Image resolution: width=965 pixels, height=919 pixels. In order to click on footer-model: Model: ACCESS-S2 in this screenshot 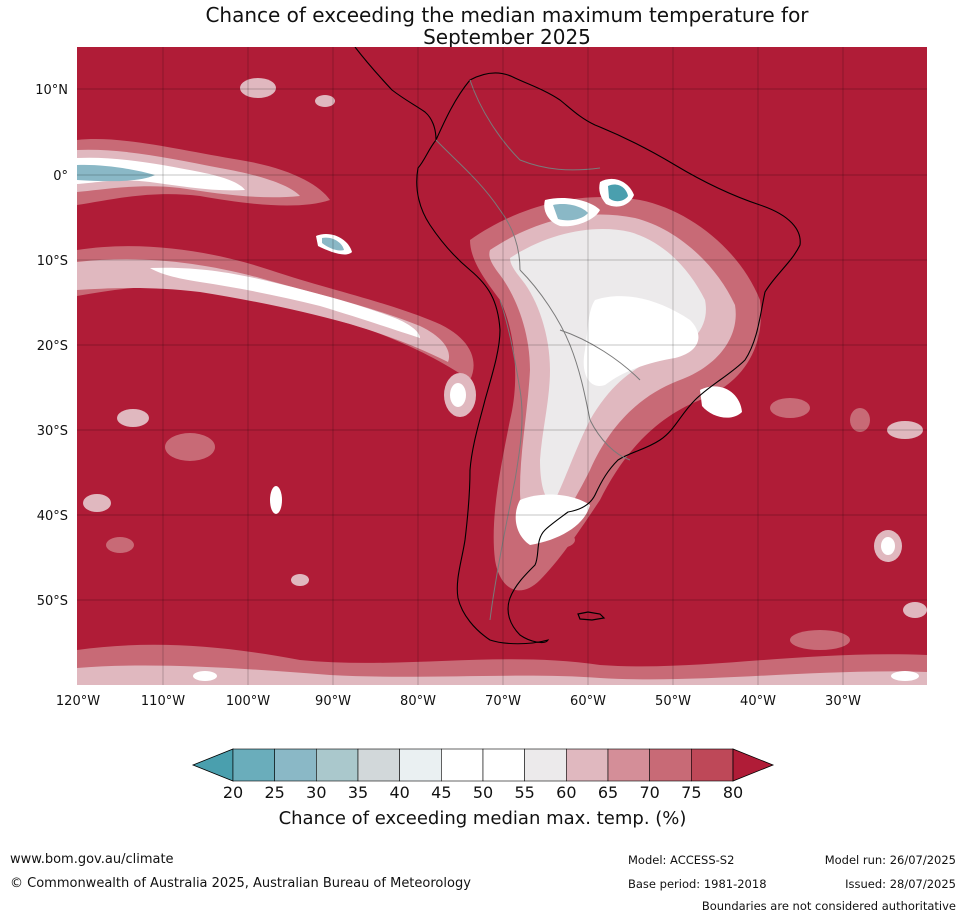, I will do `click(681, 860)`.